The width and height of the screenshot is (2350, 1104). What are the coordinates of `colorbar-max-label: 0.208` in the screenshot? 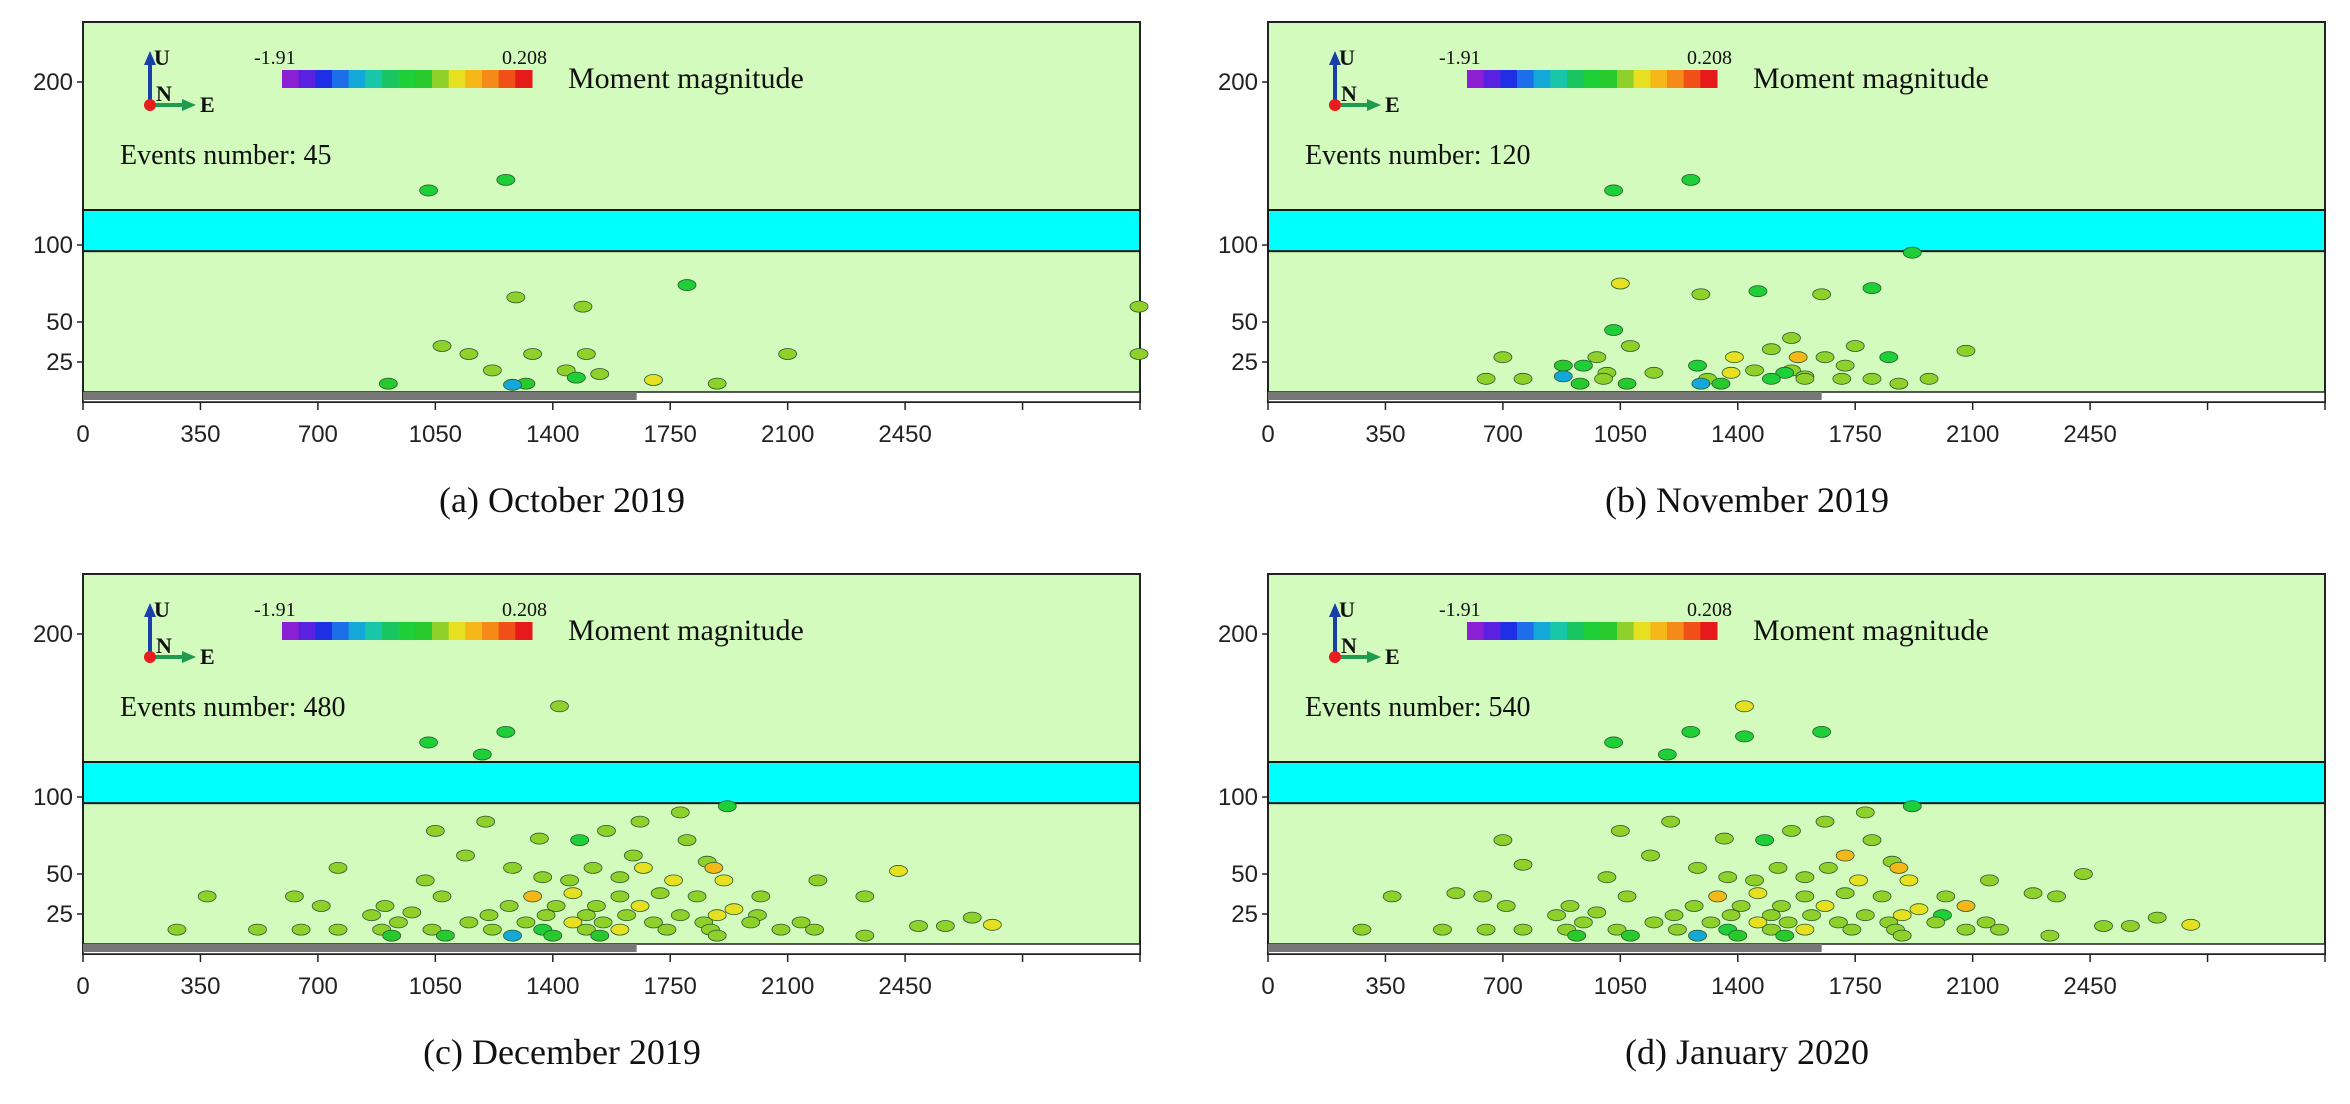 It's located at (1709, 610).